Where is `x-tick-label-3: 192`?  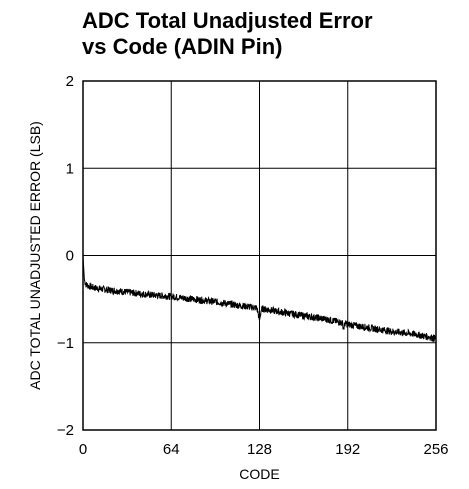
x-tick-label-3: 192 is located at coordinates (347, 449).